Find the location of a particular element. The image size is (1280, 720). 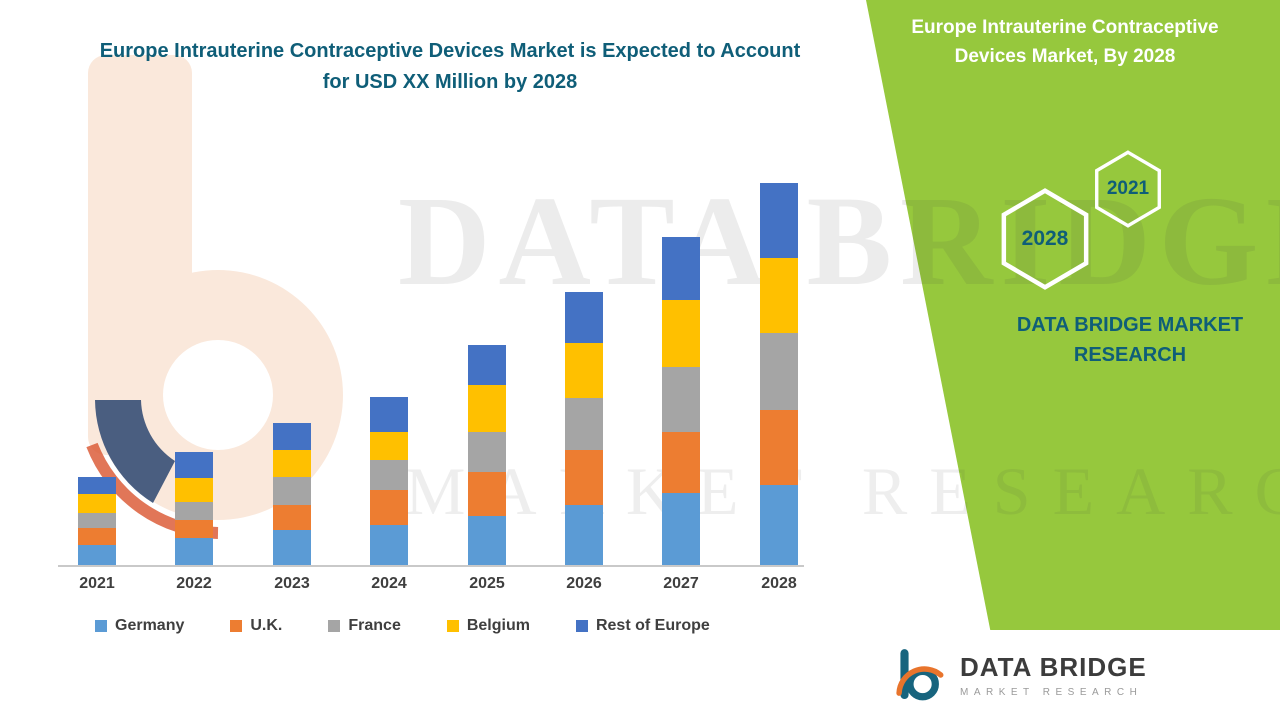

bar-segment-france-2021 is located at coordinates (97, 520).